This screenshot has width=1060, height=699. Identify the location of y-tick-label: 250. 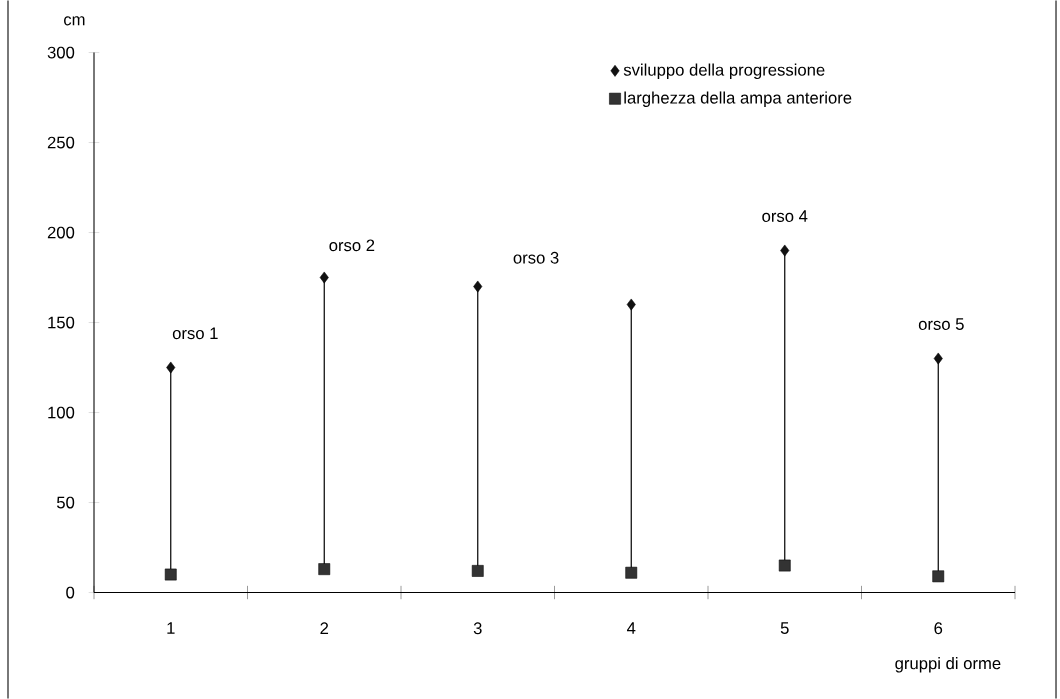
(61, 142).